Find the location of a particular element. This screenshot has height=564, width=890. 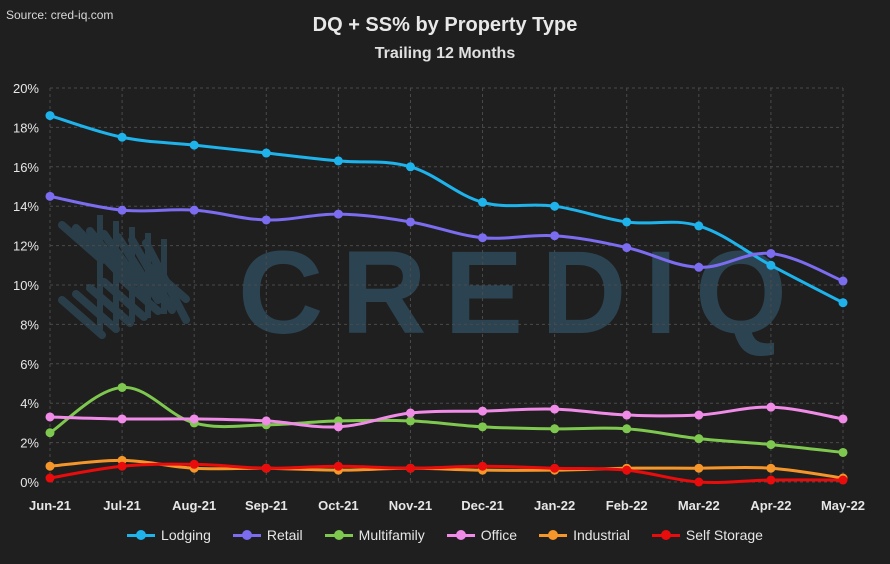

x-tick-label: Aug-21 is located at coordinates (194, 505).